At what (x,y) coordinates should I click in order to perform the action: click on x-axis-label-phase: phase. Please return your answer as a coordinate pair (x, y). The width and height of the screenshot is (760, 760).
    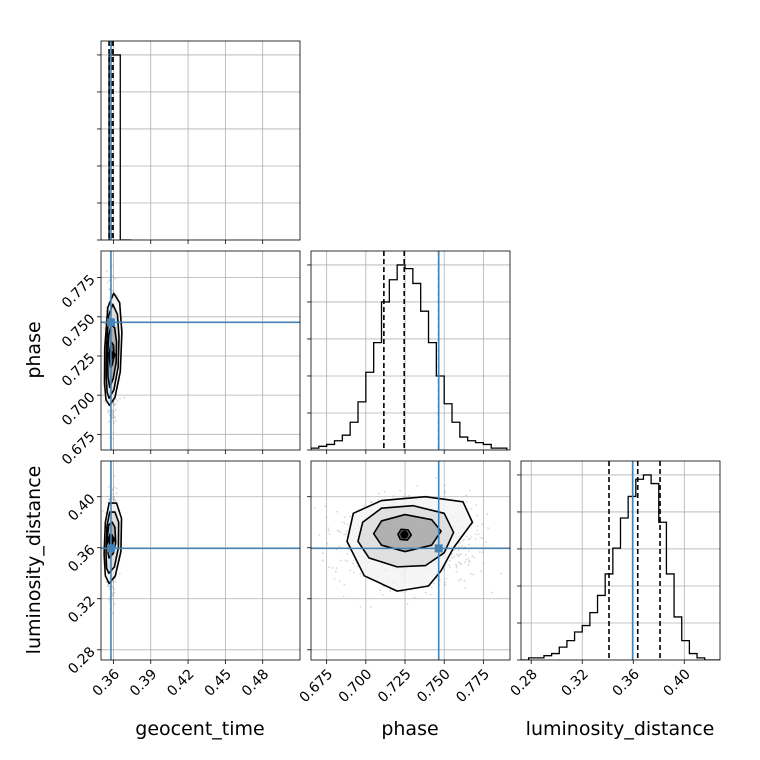
    Looking at the image, I should click on (409, 729).